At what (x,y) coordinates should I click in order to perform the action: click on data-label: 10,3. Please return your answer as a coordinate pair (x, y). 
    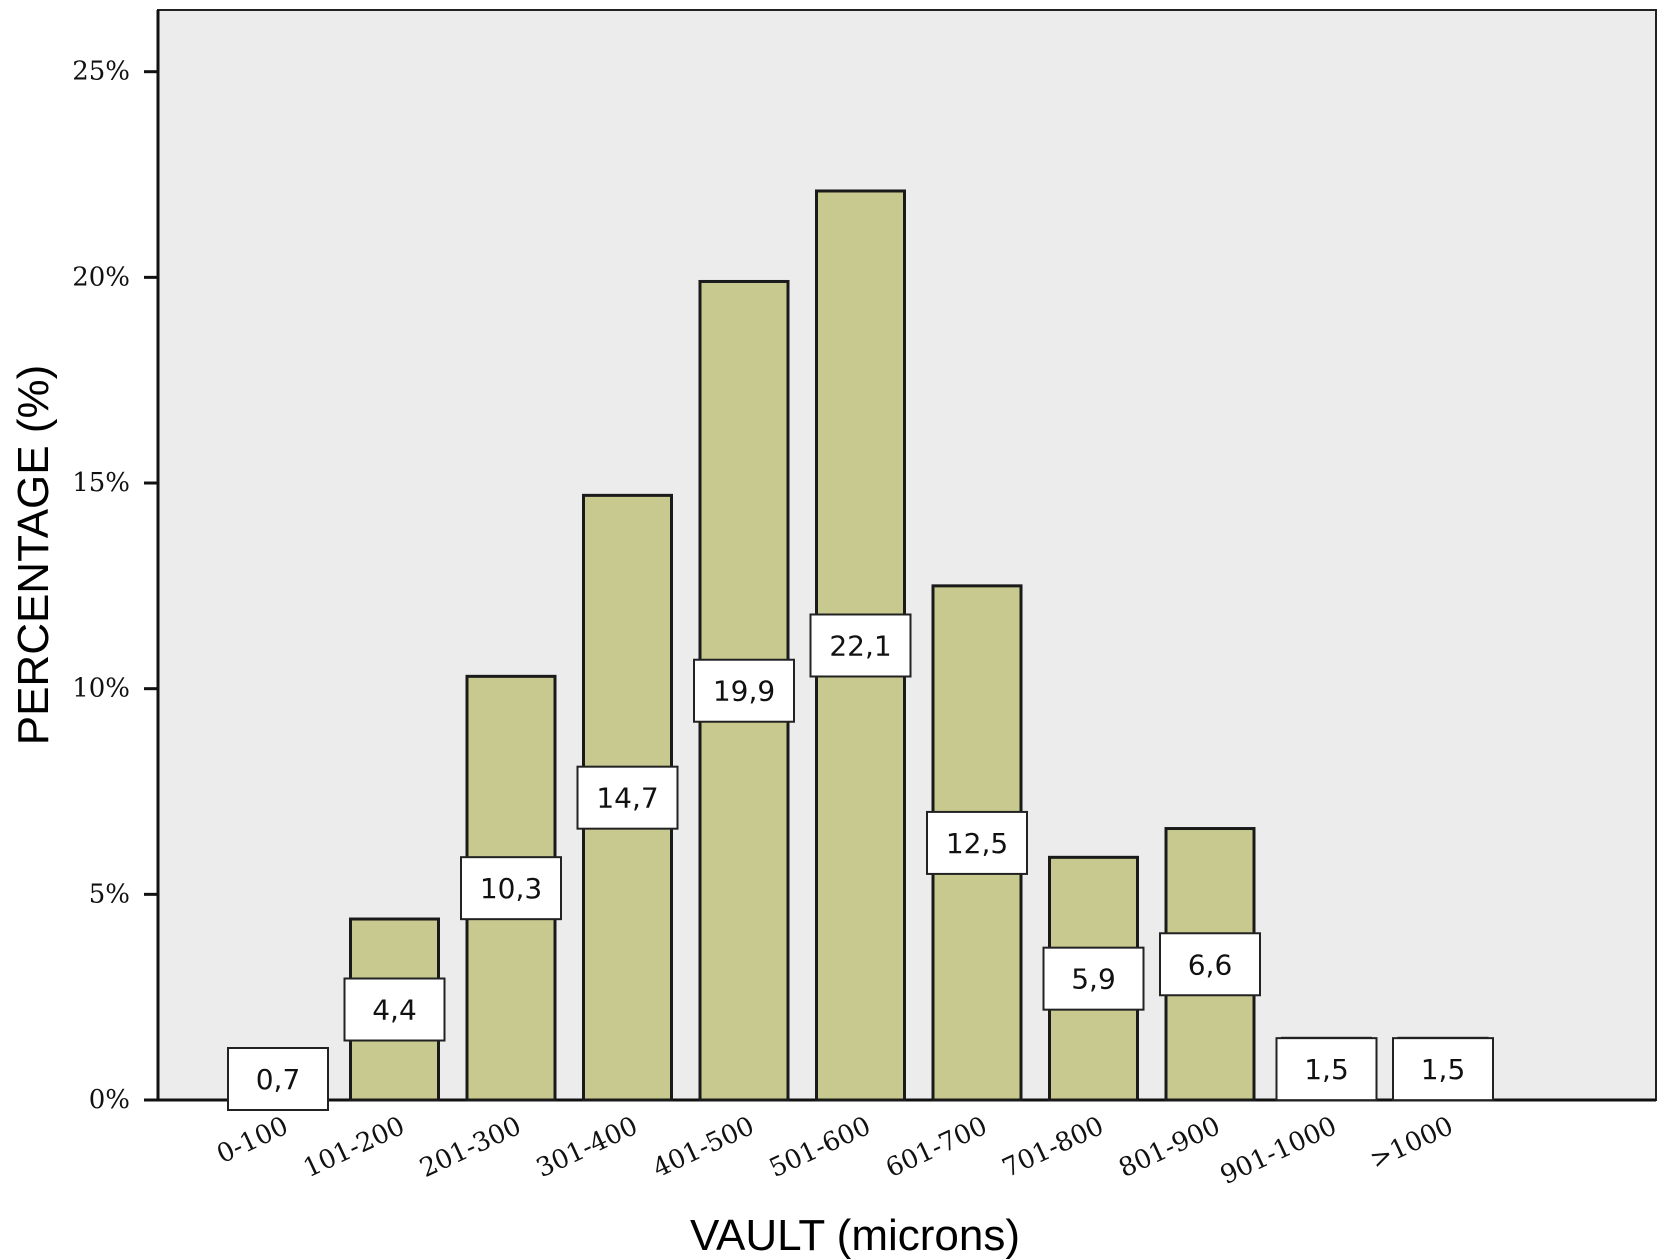
    Looking at the image, I should click on (511, 888).